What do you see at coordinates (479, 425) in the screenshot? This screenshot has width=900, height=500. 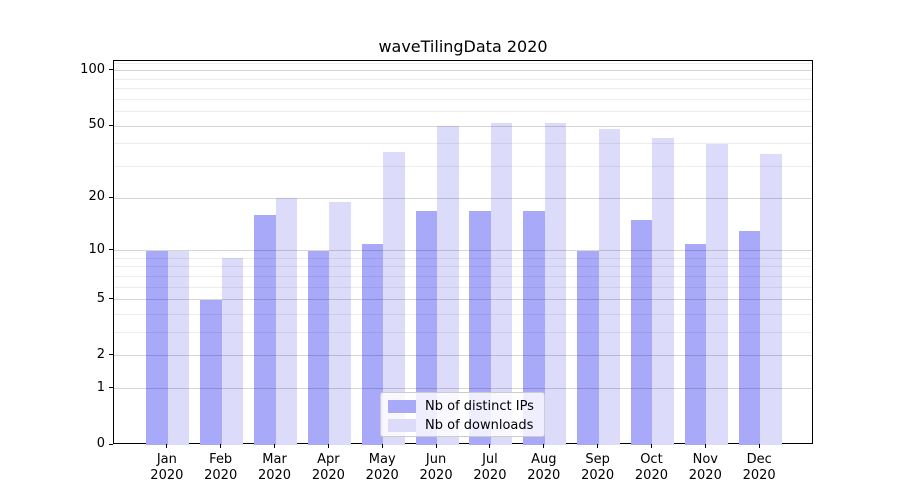 I see `legend-label: Nb of downloads` at bounding box center [479, 425].